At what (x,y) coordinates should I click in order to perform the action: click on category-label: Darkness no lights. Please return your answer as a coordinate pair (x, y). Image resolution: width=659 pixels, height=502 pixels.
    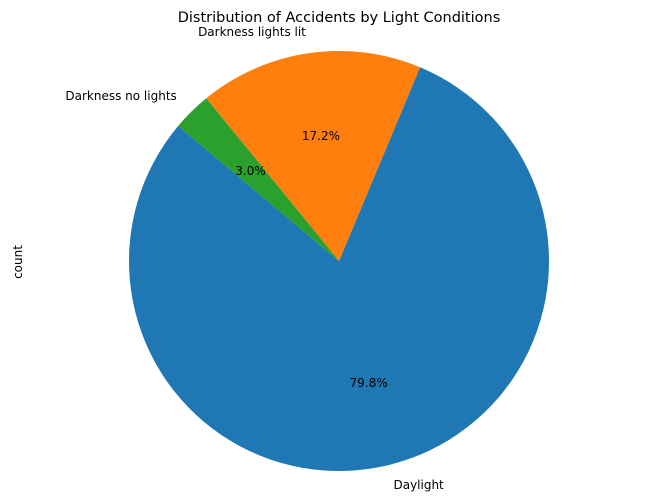
    Looking at the image, I should click on (120, 96).